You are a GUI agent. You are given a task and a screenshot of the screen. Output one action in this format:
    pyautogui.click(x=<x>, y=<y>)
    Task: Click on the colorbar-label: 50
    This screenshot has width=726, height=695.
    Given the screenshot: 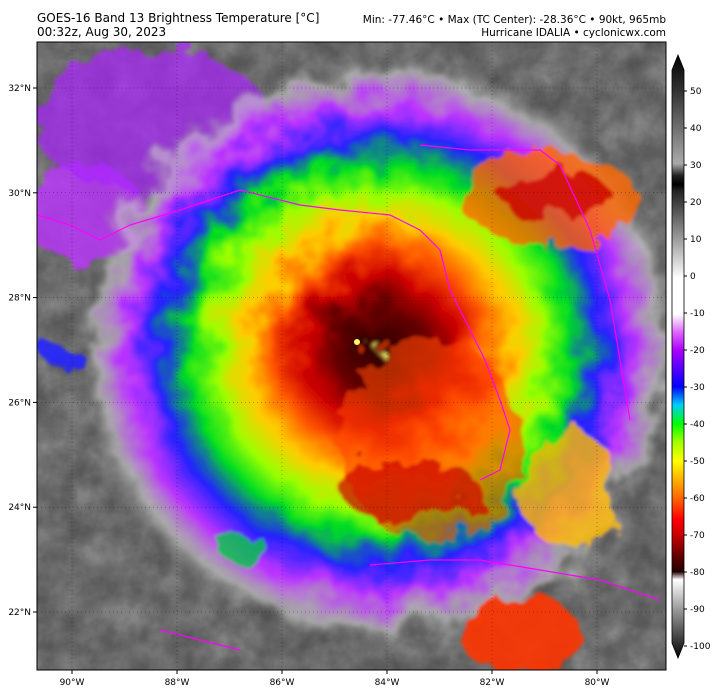 What is the action you would take?
    pyautogui.click(x=696, y=92)
    